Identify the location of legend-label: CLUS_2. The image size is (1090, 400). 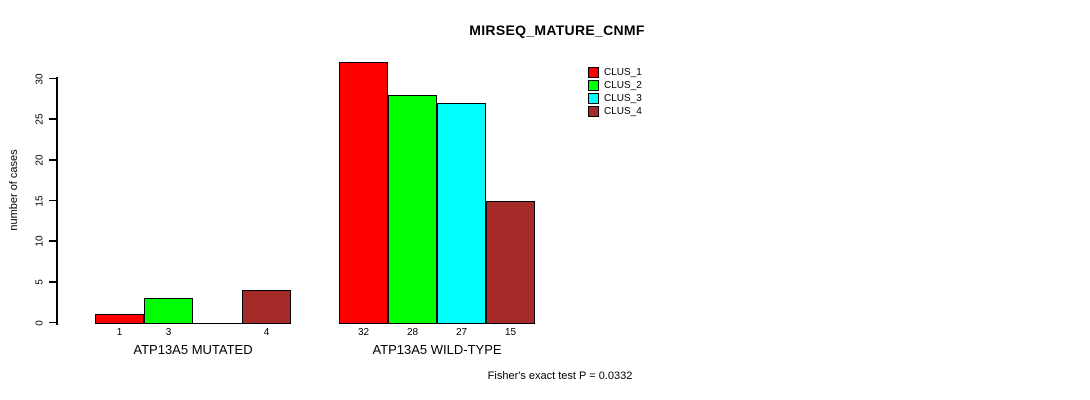
(623, 85).